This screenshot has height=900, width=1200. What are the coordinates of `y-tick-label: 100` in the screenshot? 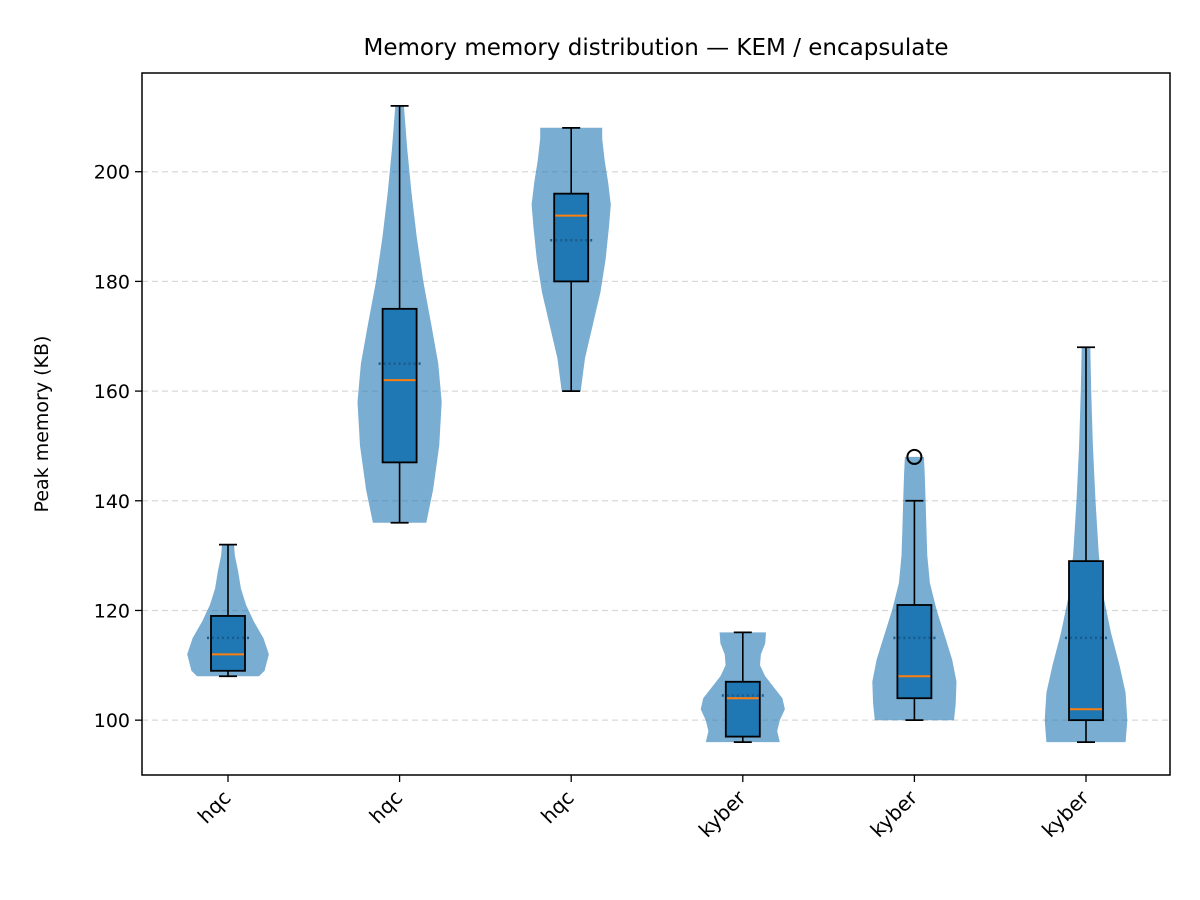 It's located at (112, 721).